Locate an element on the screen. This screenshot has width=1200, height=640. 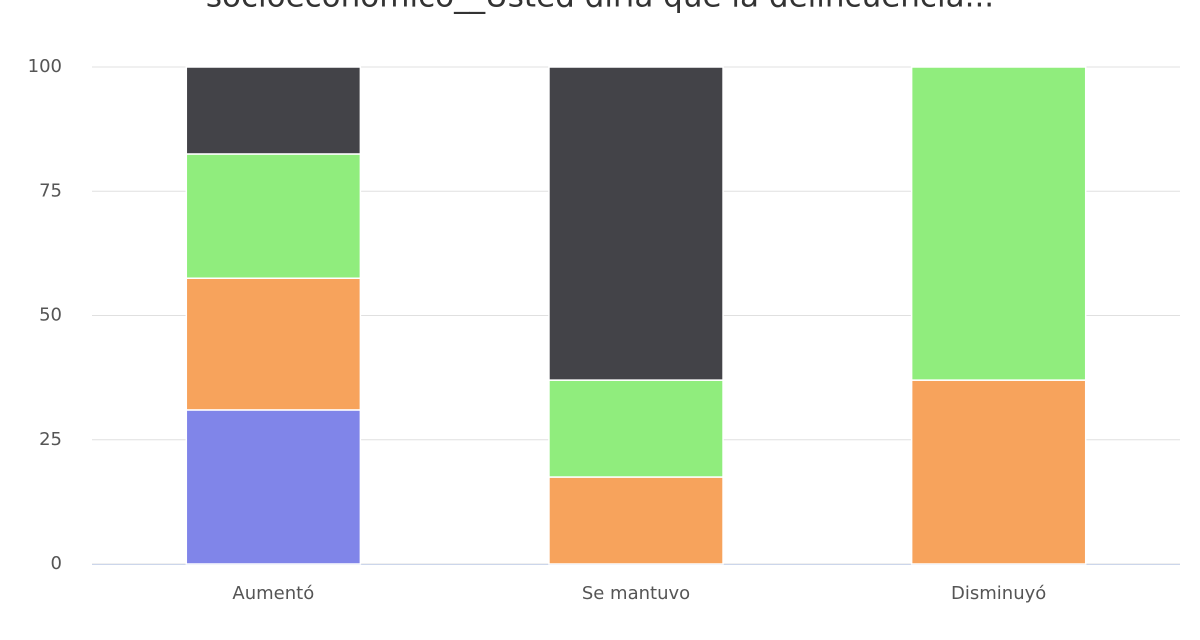
y-tick-label: 50 is located at coordinates (50, 315).